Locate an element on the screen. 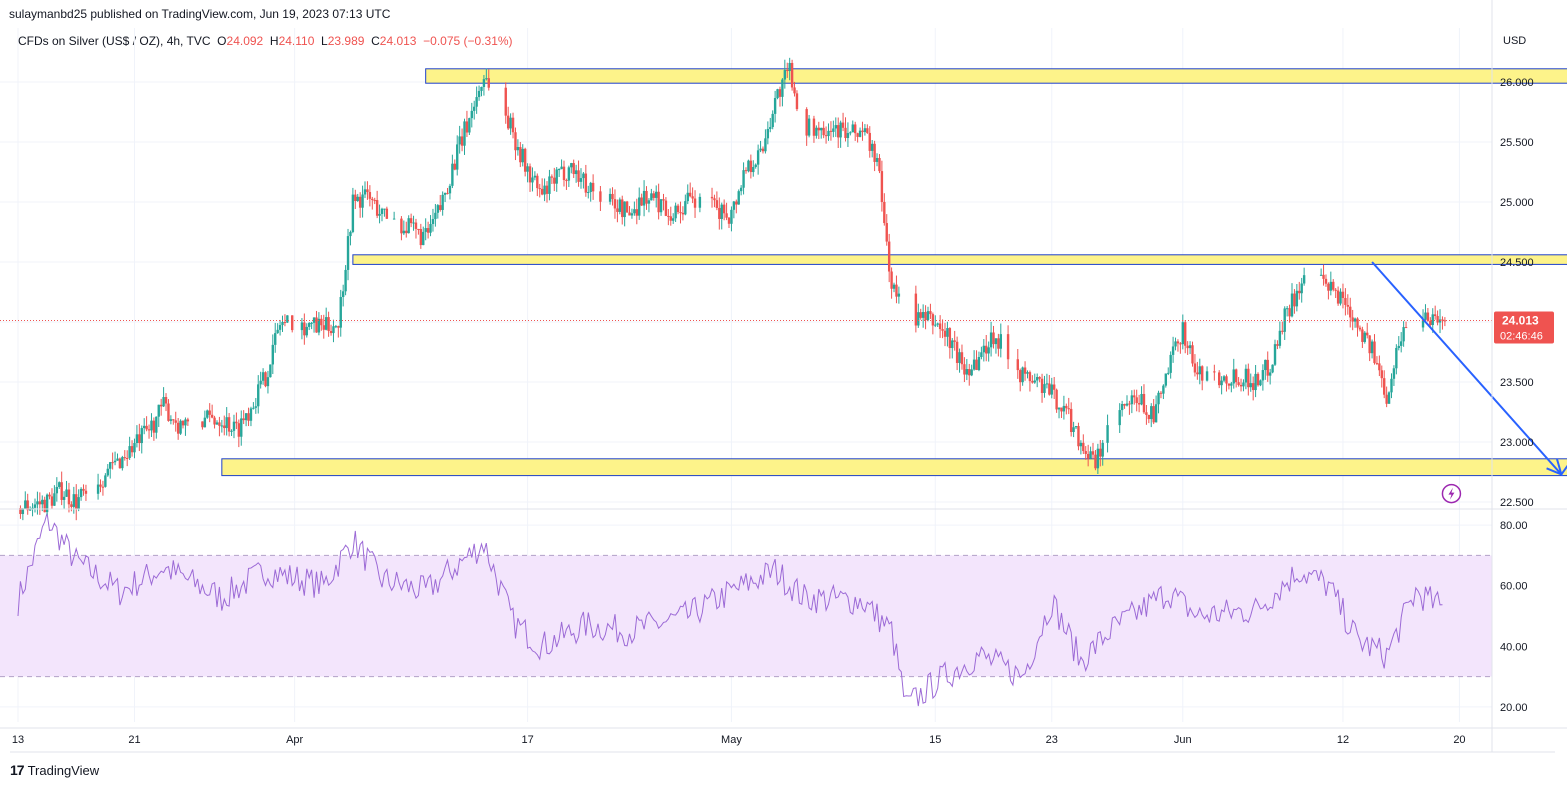  last-price-value: 24.013 is located at coordinates (1520, 320).